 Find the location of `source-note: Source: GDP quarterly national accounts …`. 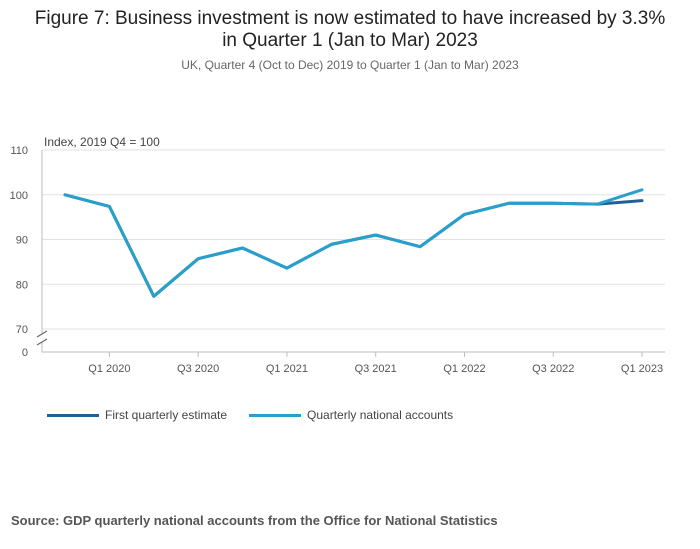

source-note: Source: GDP quarterly national accounts … is located at coordinates (254, 520).